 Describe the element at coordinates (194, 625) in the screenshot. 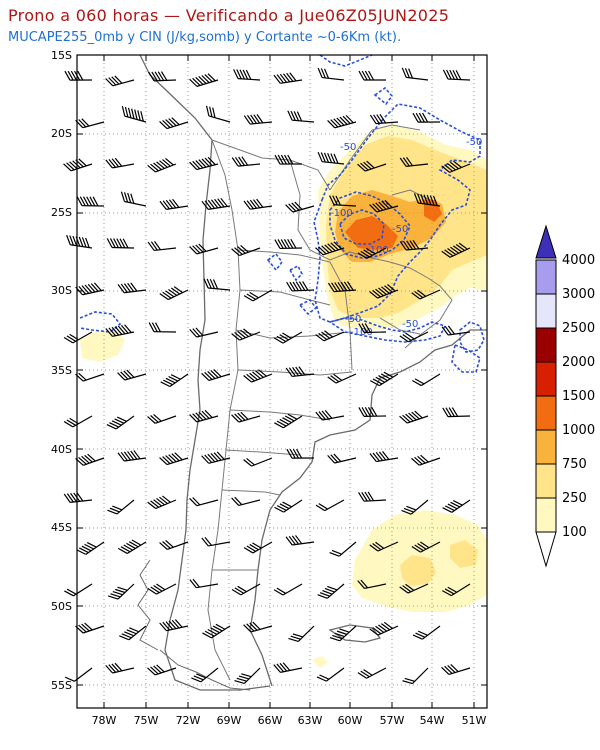

I see `fjord-coast` at that location.